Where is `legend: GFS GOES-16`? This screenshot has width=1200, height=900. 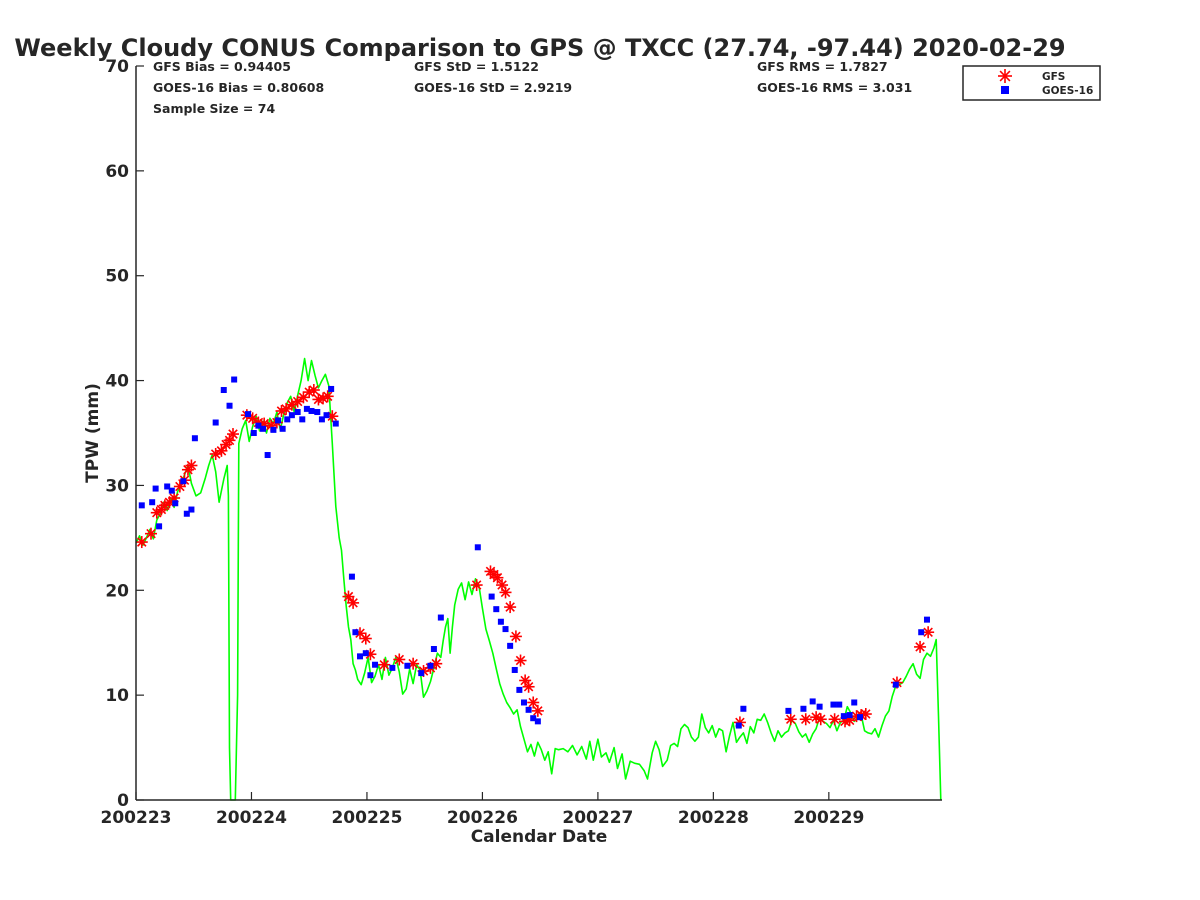 legend: GFS GOES-16 is located at coordinates (1031, 83).